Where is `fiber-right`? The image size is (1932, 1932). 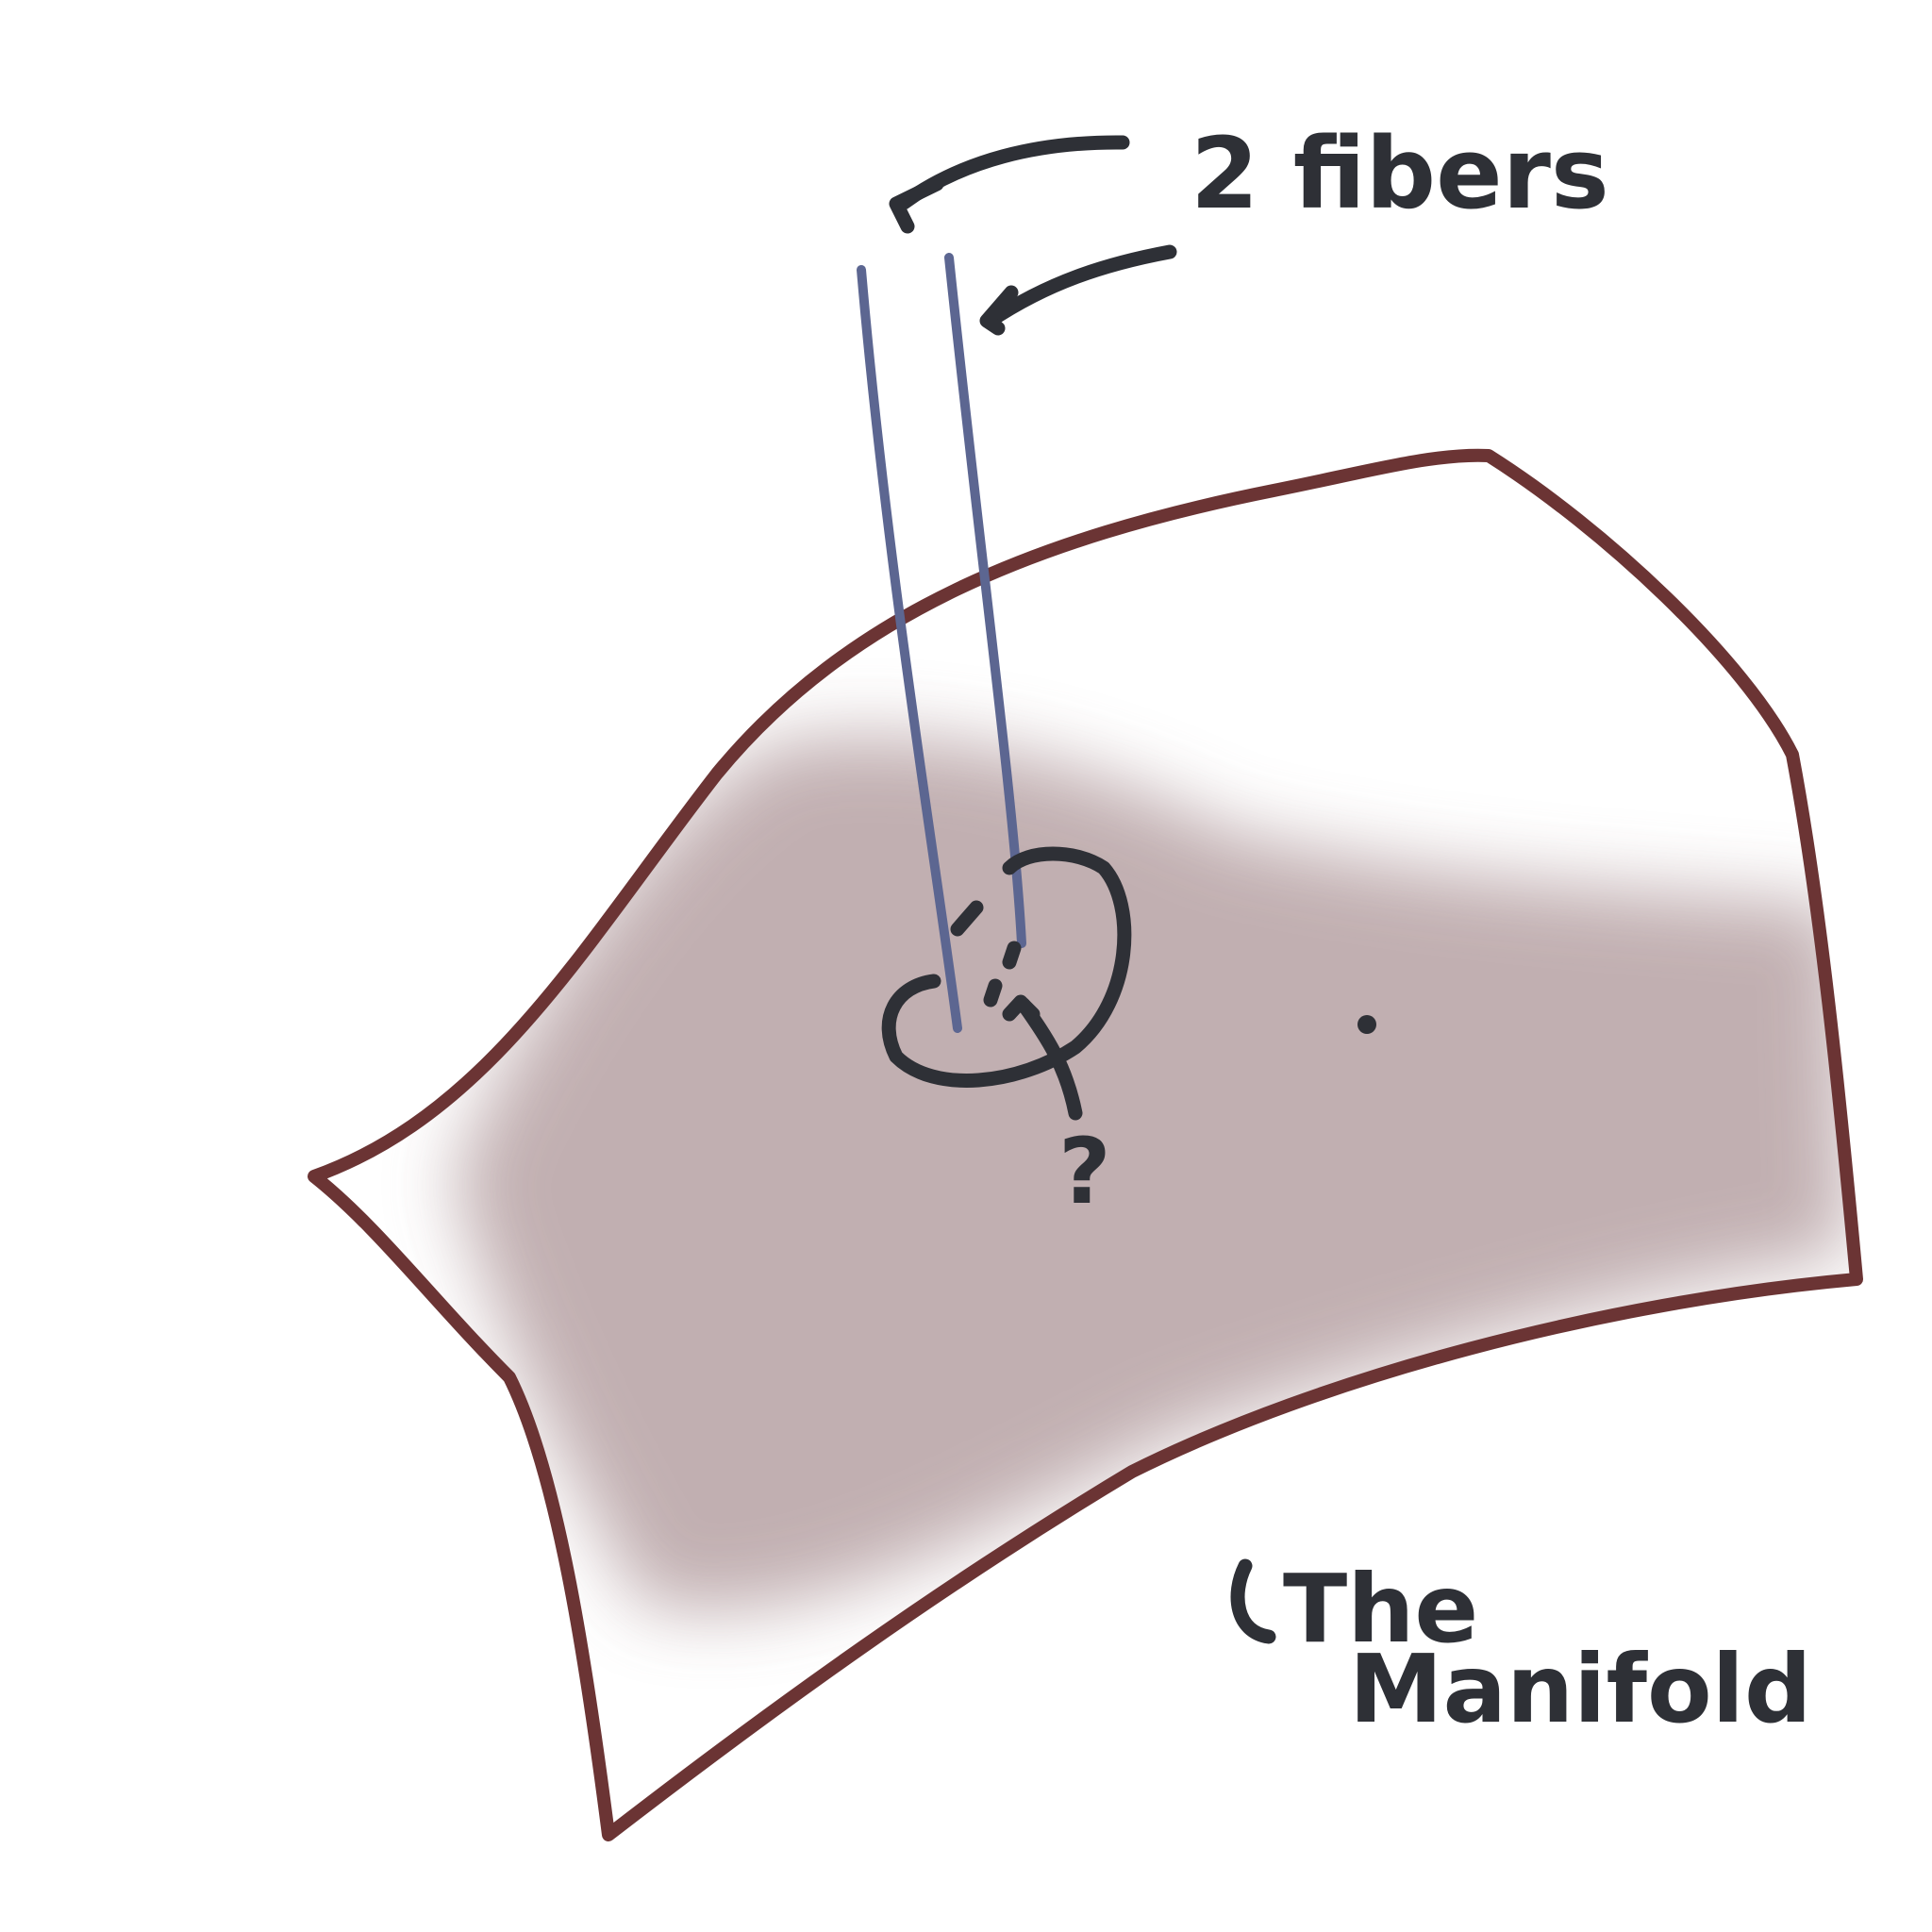 fiber-right is located at coordinates (985, 600).